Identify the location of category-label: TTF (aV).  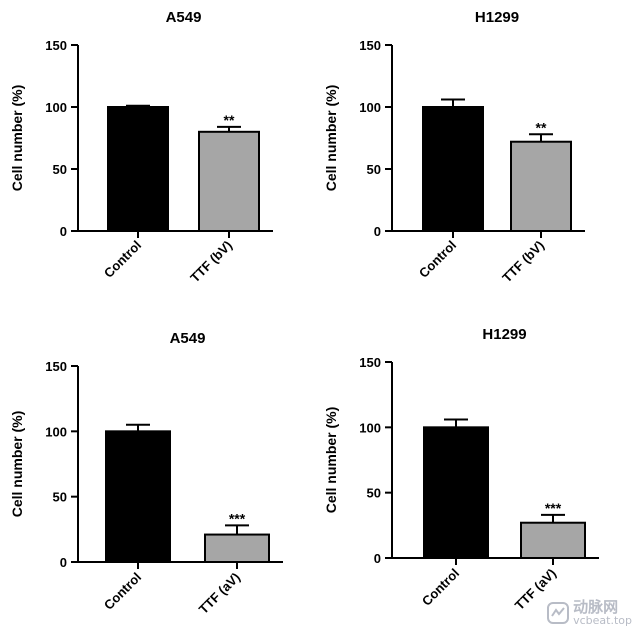
(219, 593).